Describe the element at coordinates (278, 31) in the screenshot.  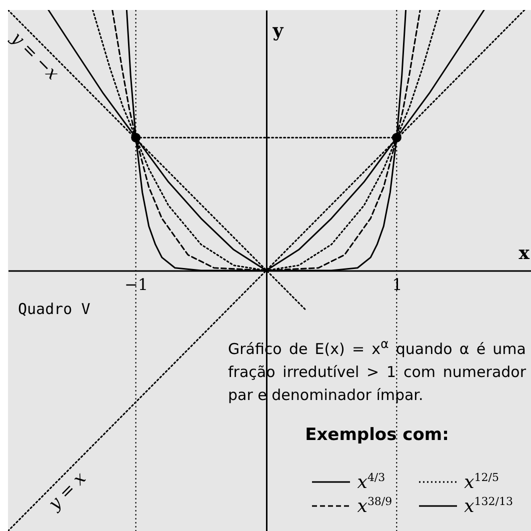
I see `y-axis-title: y` at that location.